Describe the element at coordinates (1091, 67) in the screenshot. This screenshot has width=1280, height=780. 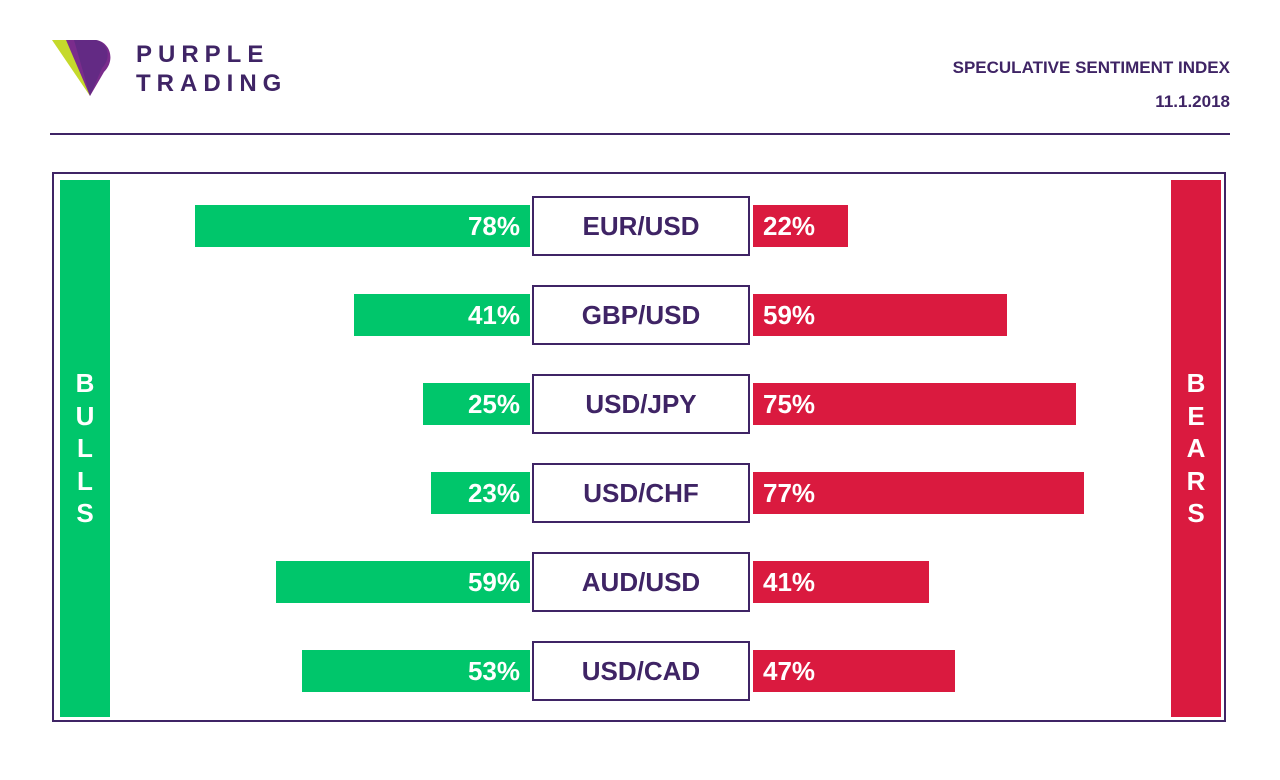
I see `page-title: SPECULATIVE SENTIMENT INDEX` at that location.